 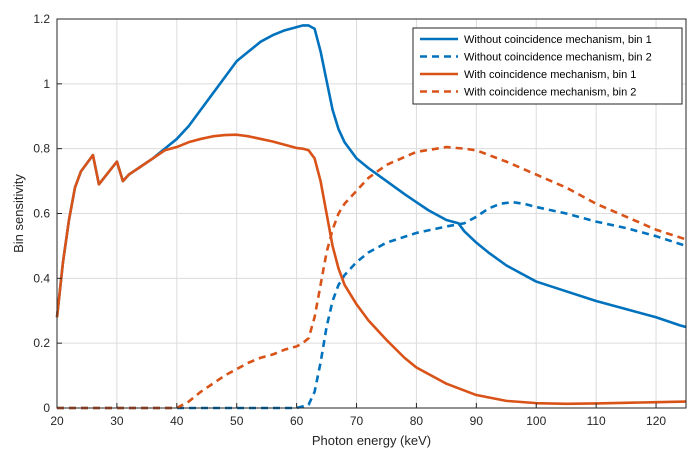 I want to click on y-tick-label: 1.2, so click(x=41, y=19).